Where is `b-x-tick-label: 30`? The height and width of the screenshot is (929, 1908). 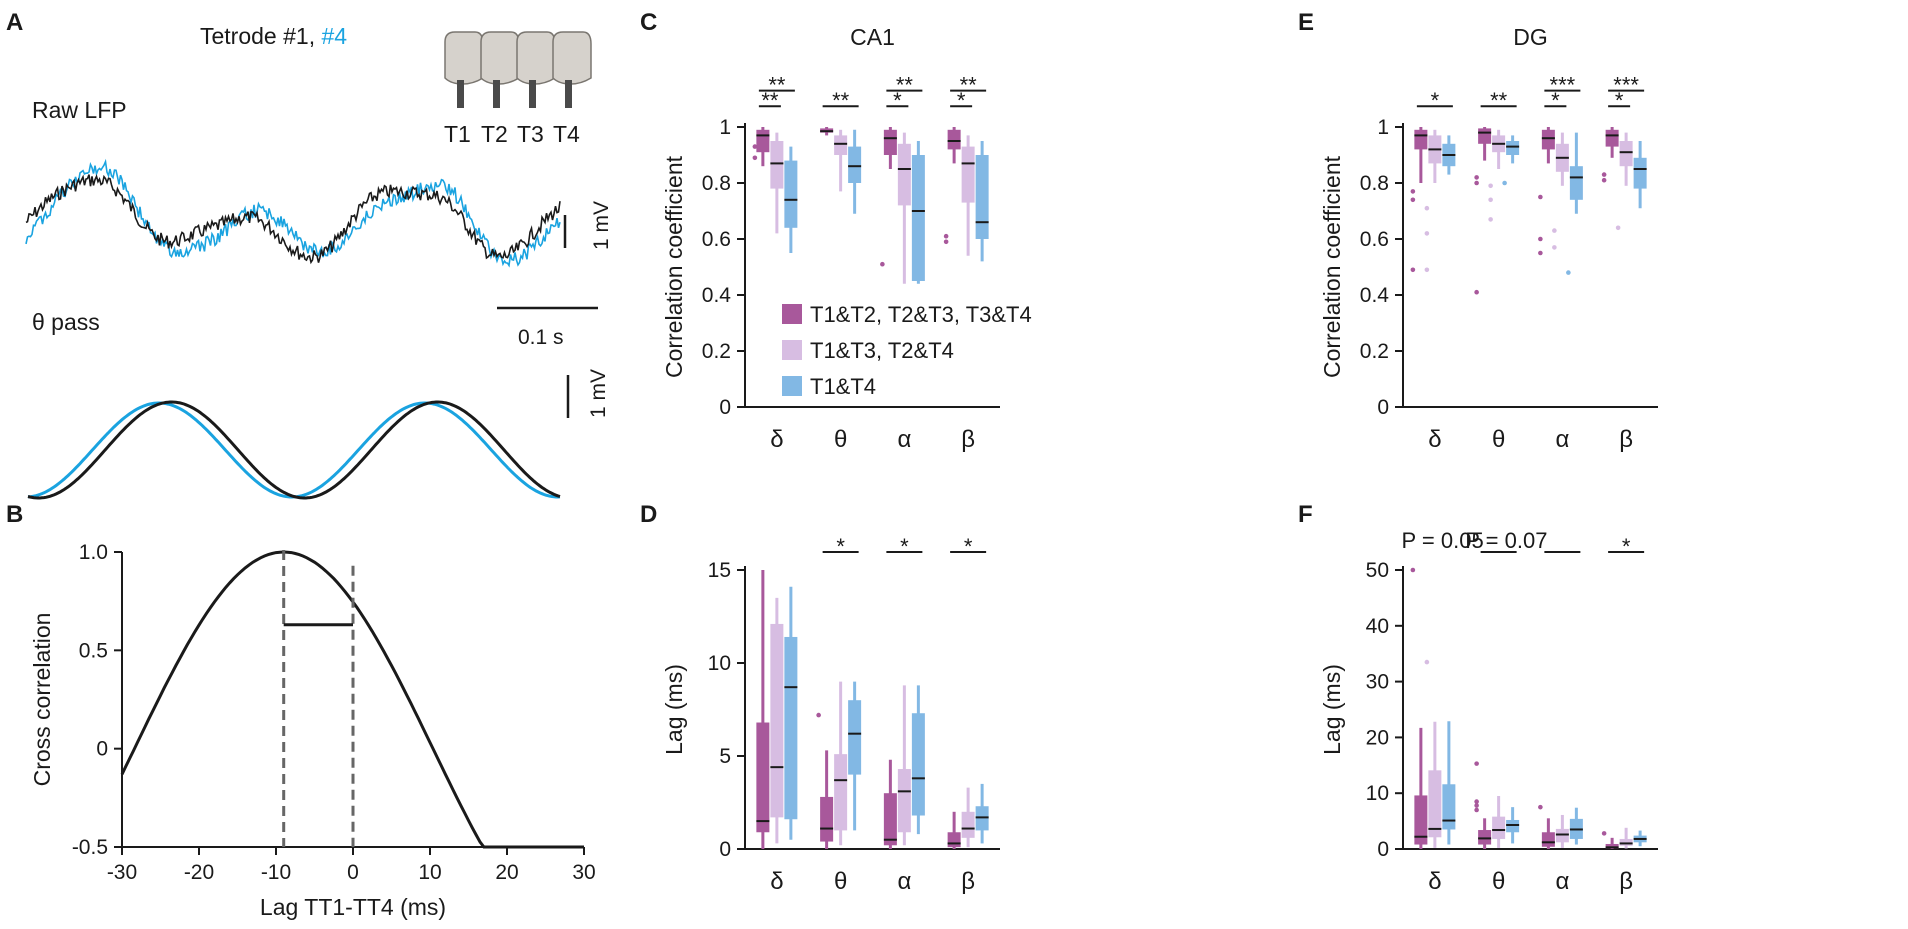 b-x-tick-label: 30 is located at coordinates (583, 872).